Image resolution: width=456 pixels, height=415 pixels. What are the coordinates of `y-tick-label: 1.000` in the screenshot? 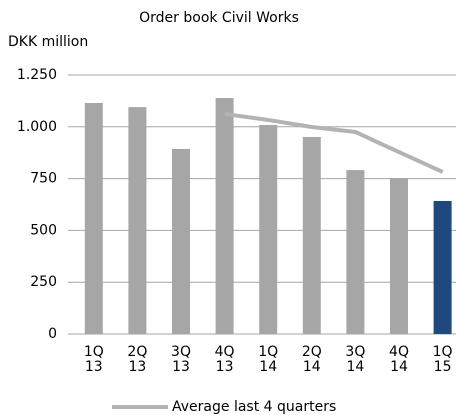 It's located at (37, 127).